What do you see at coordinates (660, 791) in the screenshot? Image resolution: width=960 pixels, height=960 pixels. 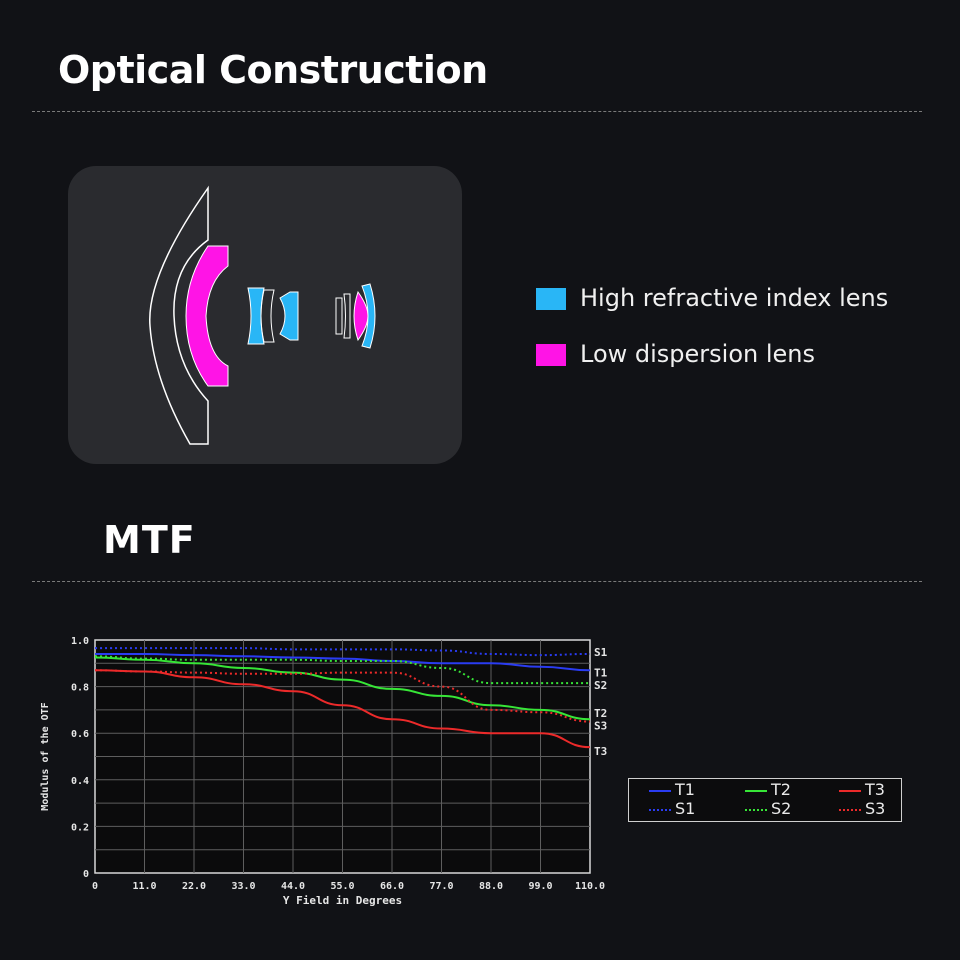 I see `legend-line-t1` at bounding box center [660, 791].